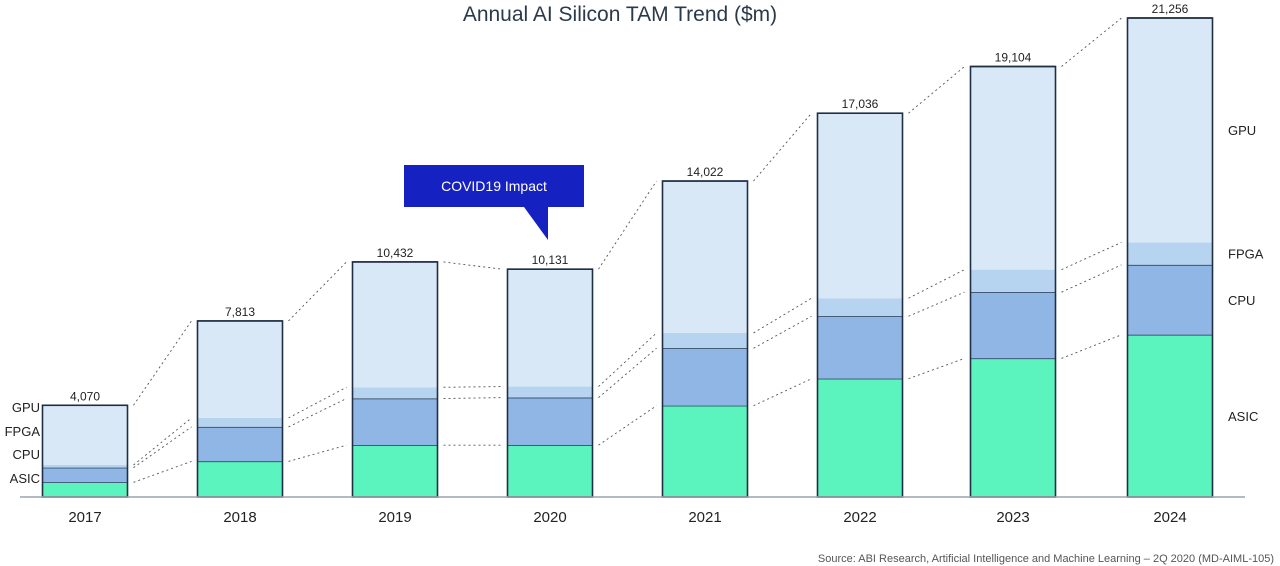  Describe the element at coordinates (1170, 9) in the screenshot. I see `total-label: 21,256` at that location.